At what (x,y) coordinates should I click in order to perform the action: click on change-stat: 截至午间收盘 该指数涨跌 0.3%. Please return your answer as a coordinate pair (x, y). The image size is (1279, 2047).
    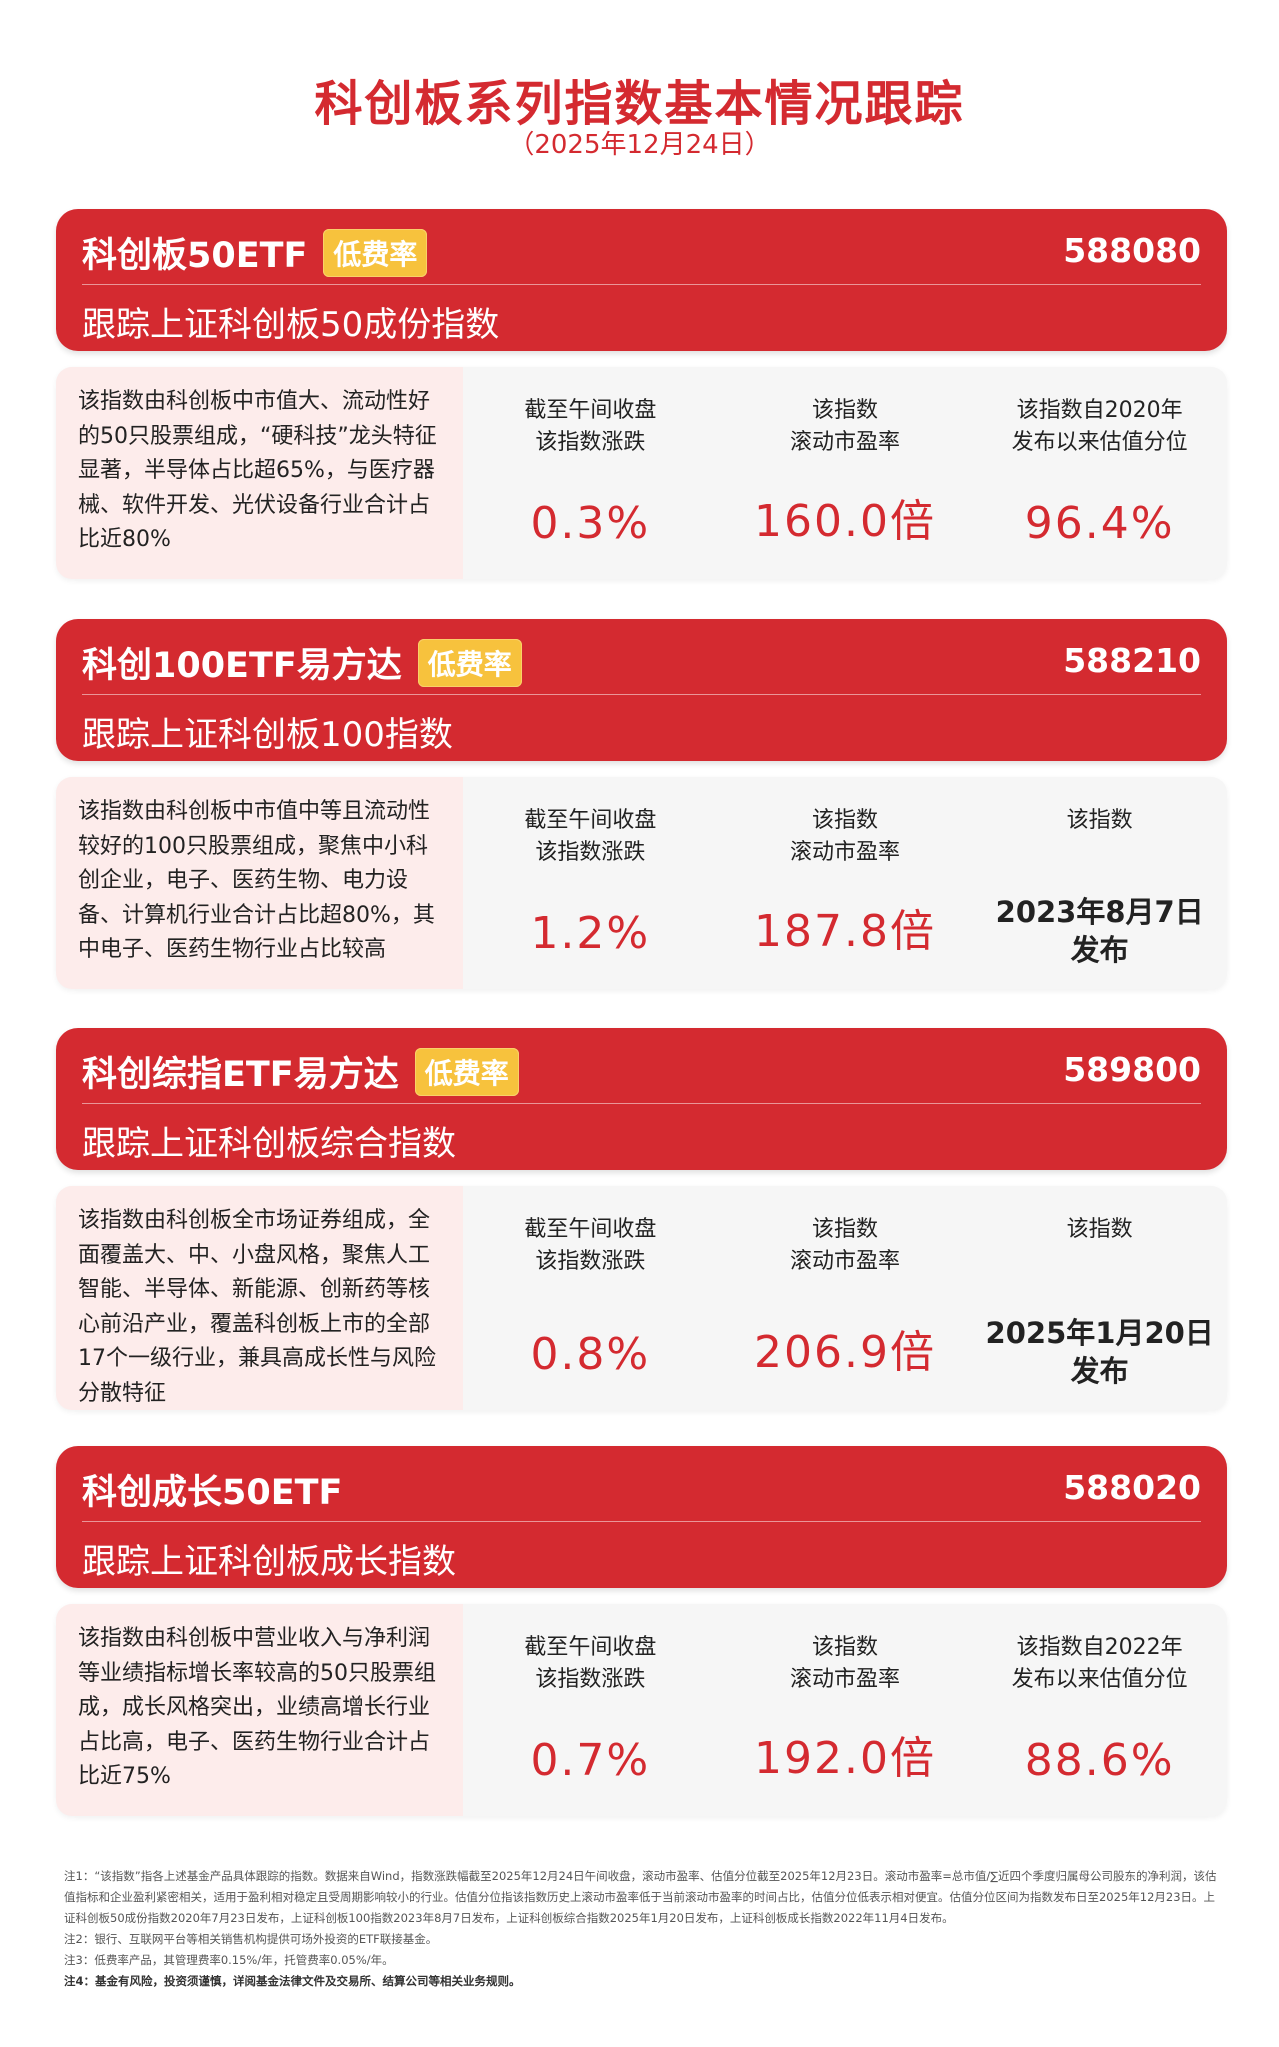
    Looking at the image, I should click on (590, 473).